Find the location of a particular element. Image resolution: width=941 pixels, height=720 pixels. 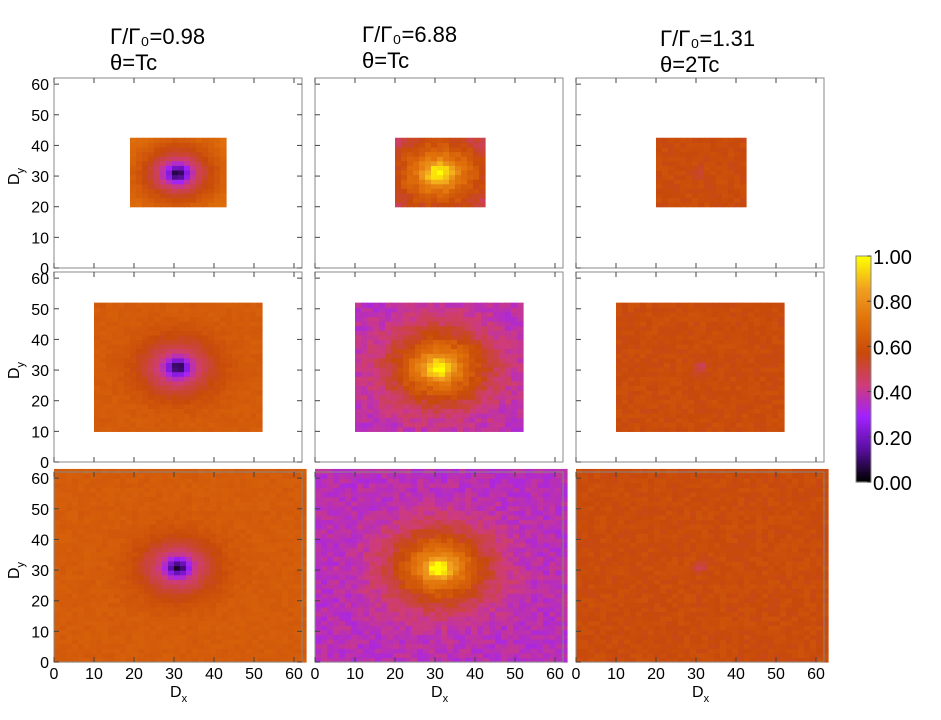

y-tick-label: 50 is located at coordinates (40, 116).